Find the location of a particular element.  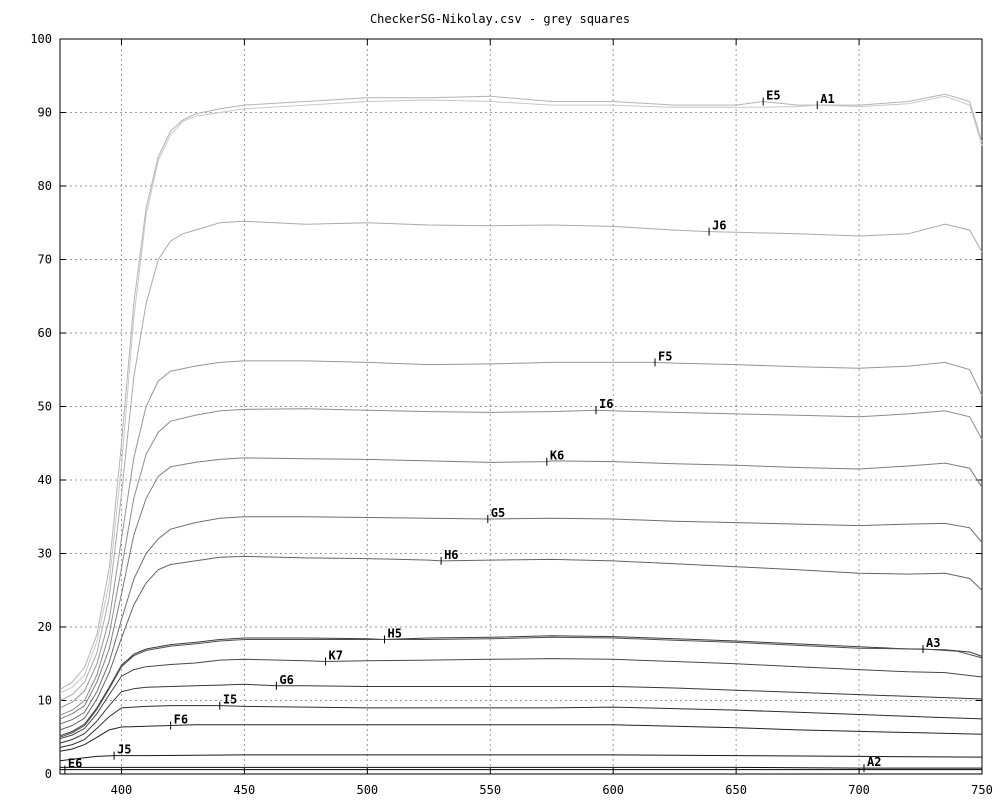

x-tick-label: 700 is located at coordinates (859, 790).